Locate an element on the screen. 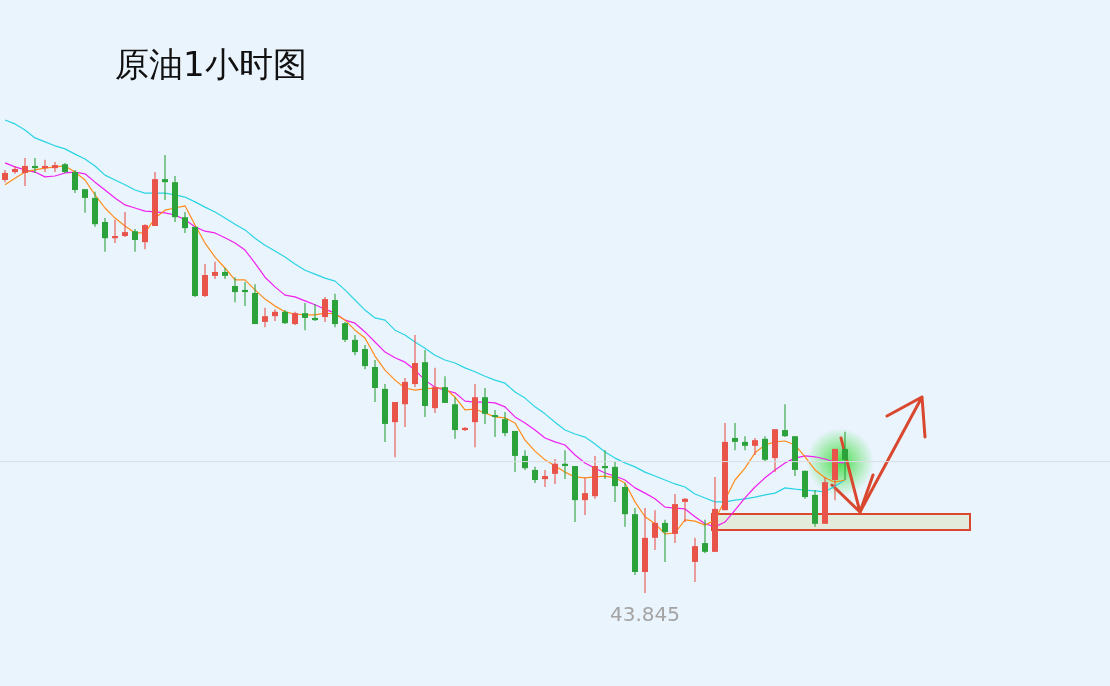 The height and width of the screenshot is (686, 1110). chart-title: 原油1小时图 is located at coordinates (211, 64).